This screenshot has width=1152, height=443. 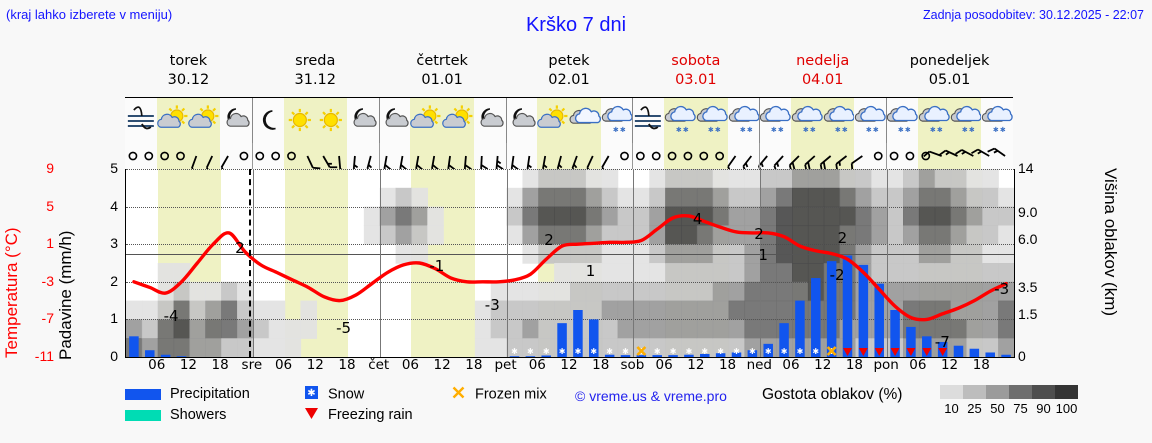 I want to click on cloud-density-value: 90, so click(x=1043, y=408).